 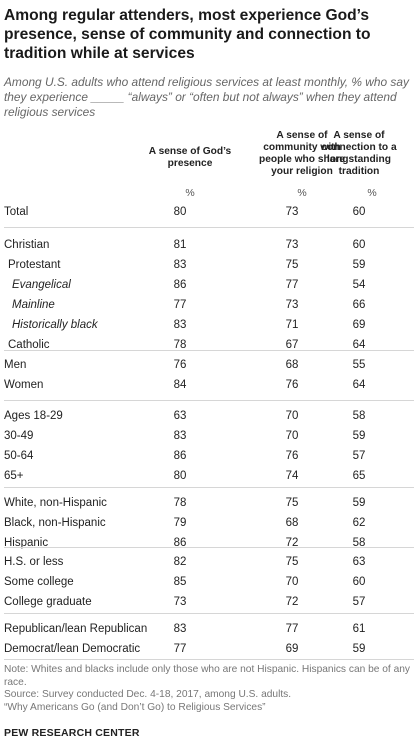 I want to click on table-row: H.S. or less 82 75 63, so click(x=210, y=563).